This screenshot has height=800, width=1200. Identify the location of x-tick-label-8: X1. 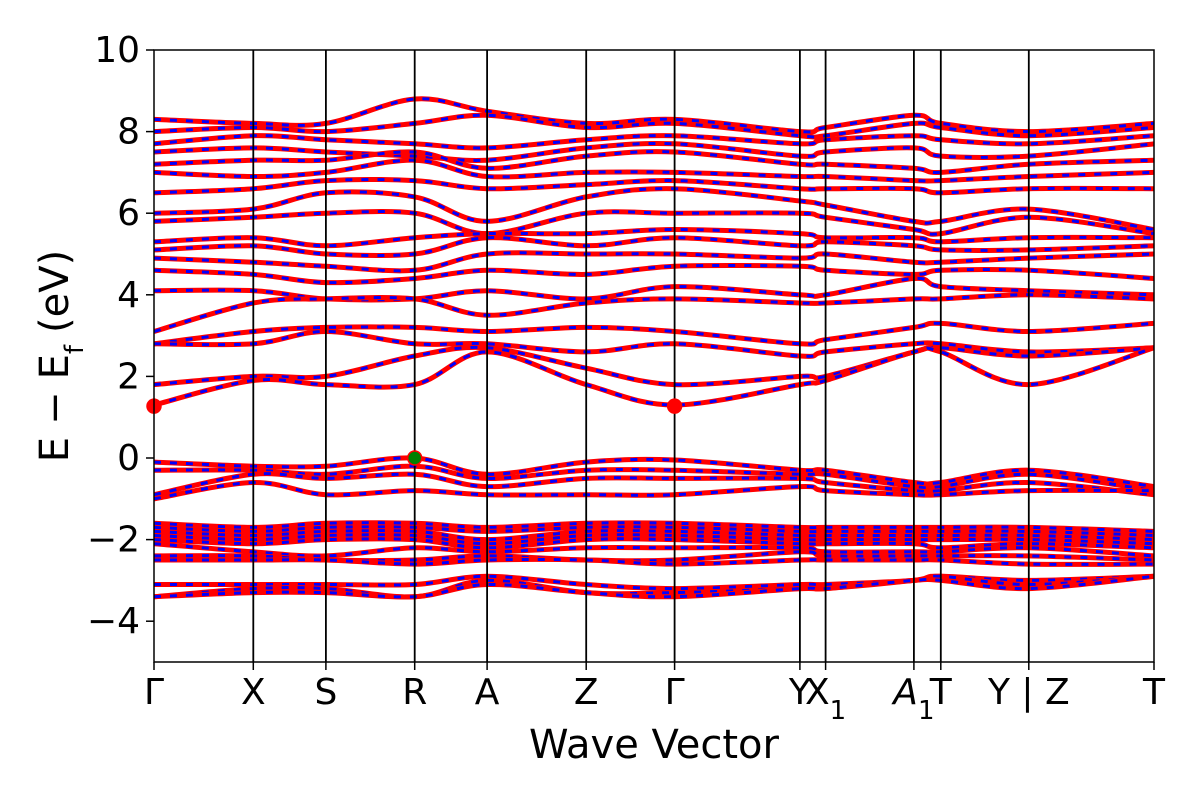
(825, 699).